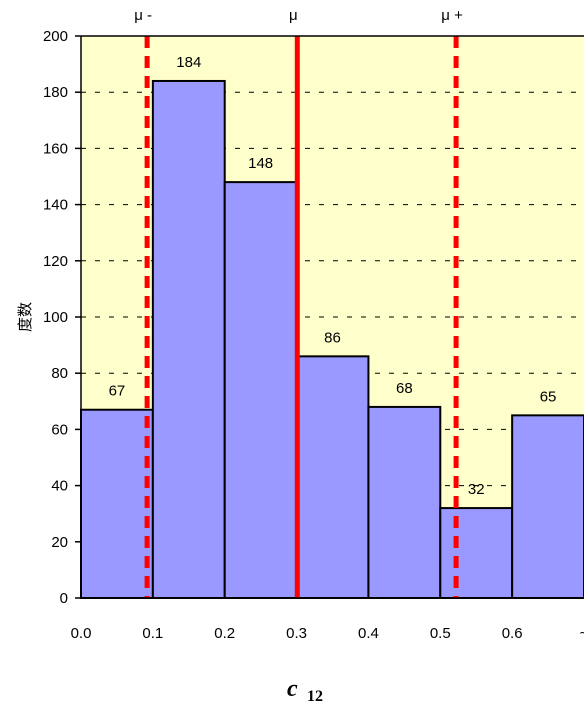 Image resolution: width=584 pixels, height=705 pixels. I want to click on bar-value-label: 68, so click(404, 388).